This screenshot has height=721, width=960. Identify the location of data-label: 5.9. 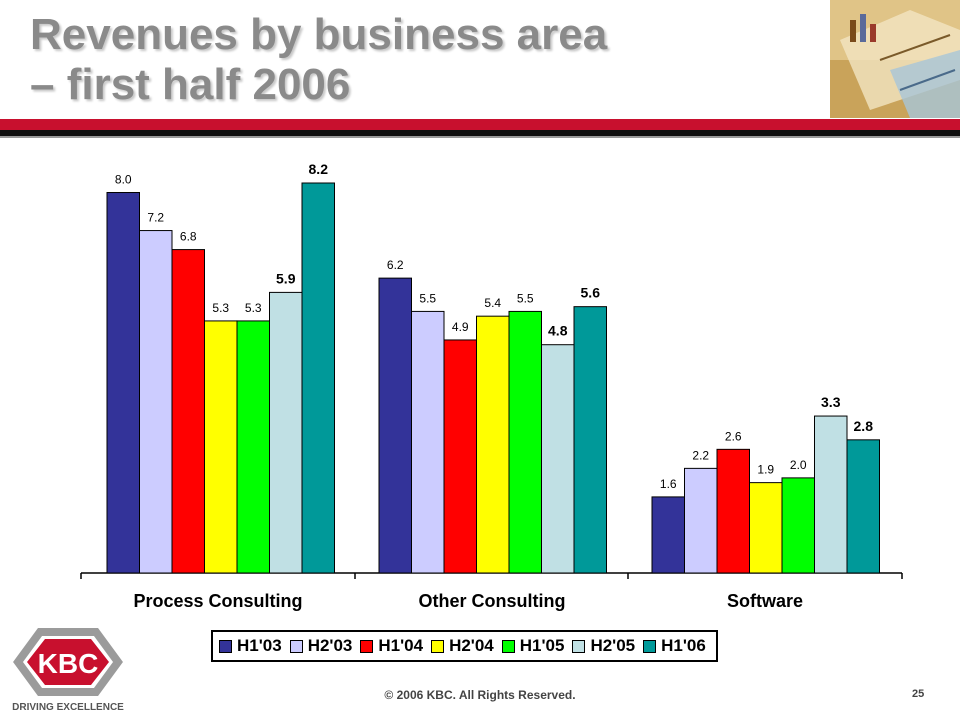
(286, 278).